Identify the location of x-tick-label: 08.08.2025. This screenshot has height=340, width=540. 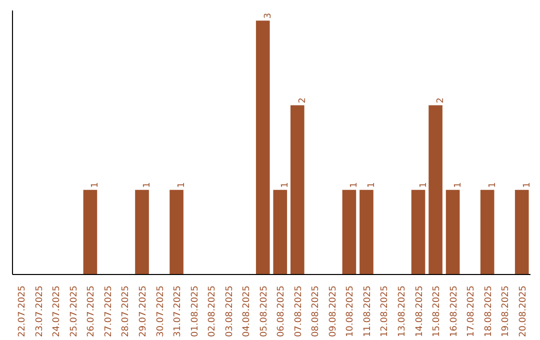
(316, 312).